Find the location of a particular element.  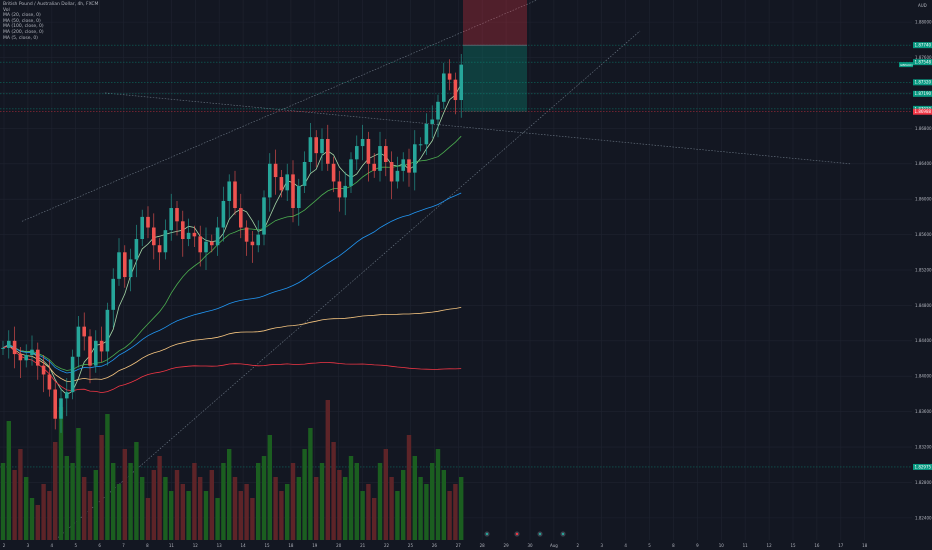

time-label-26: 4 is located at coordinates (625, 545).